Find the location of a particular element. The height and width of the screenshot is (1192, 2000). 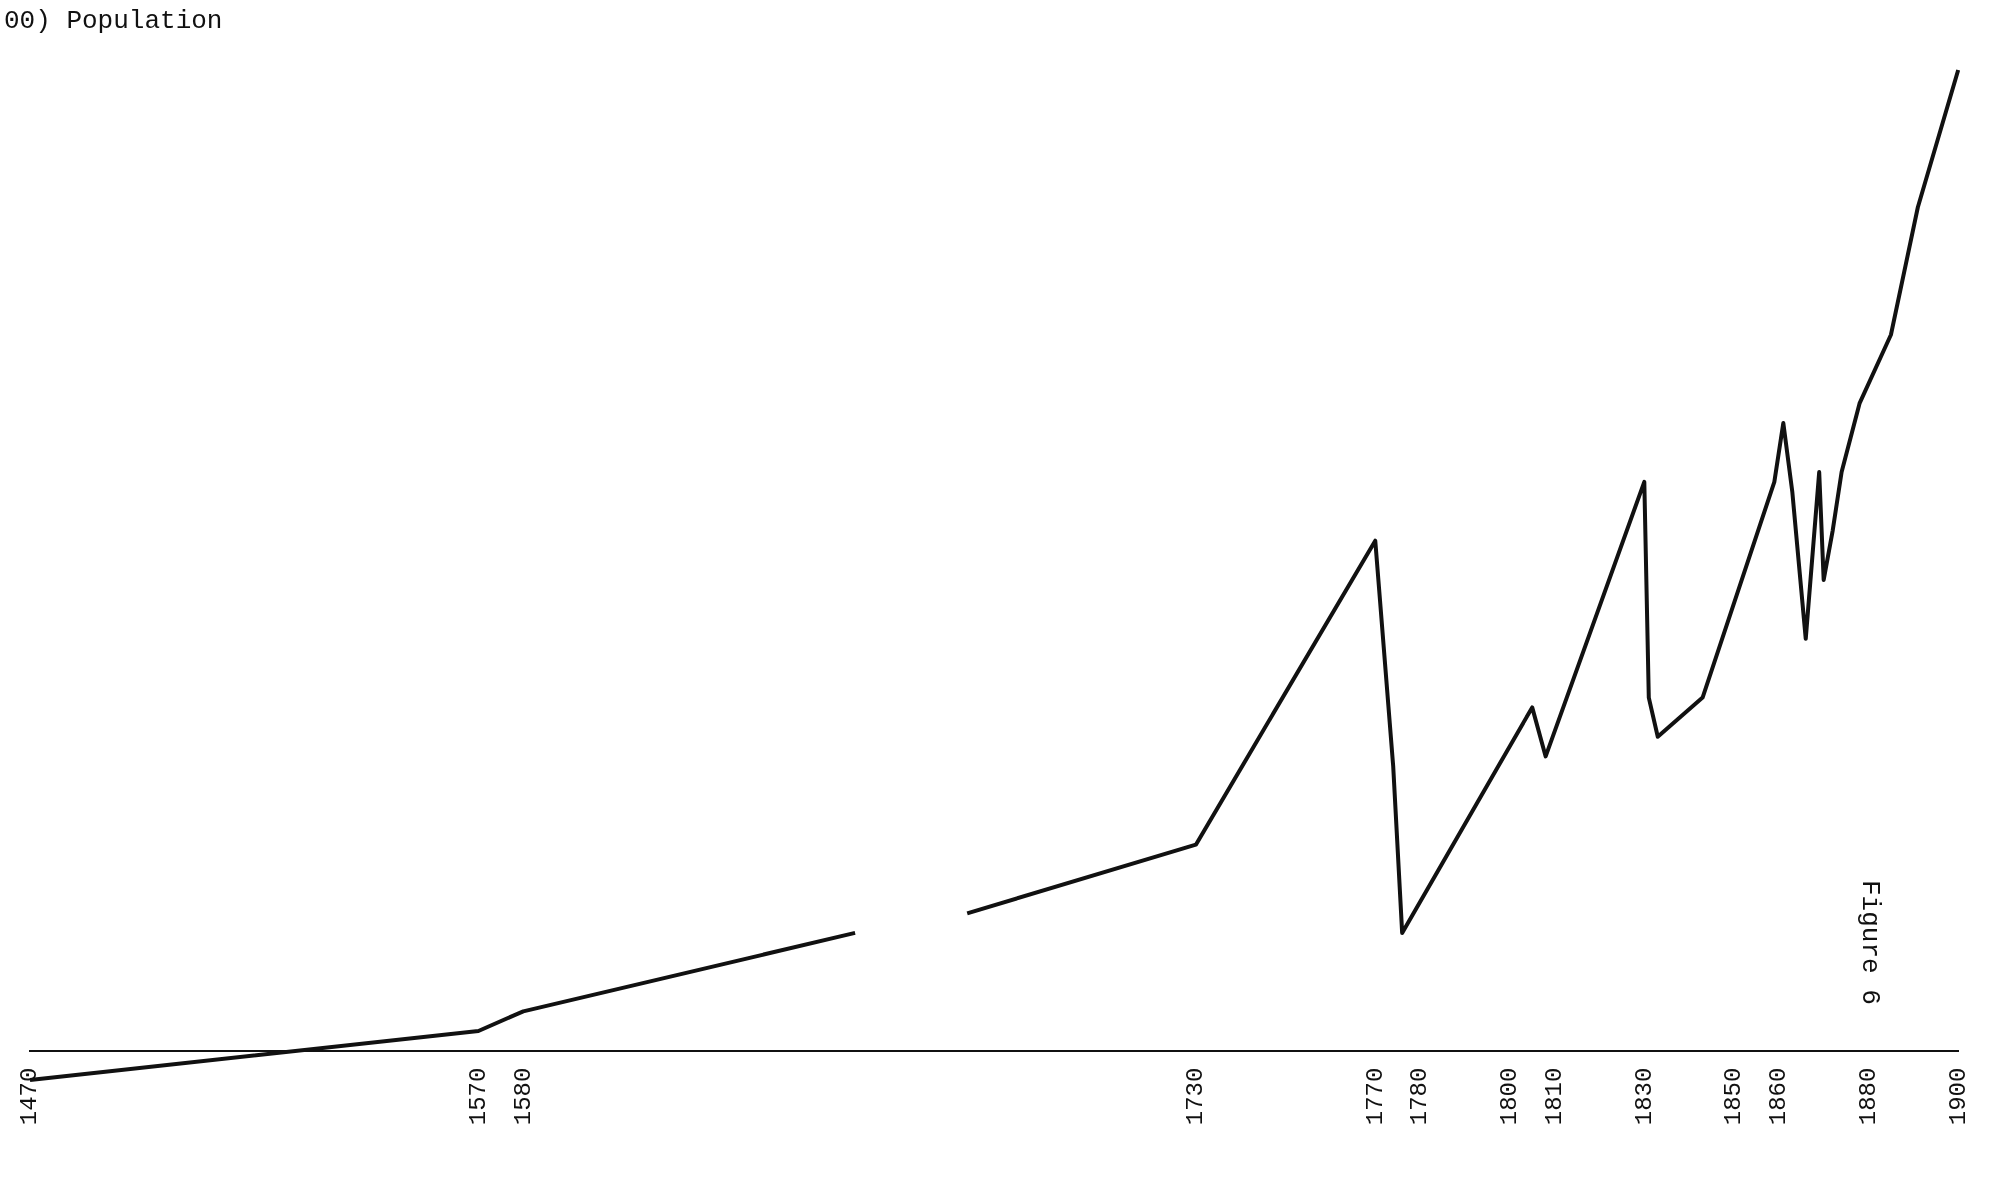

x-tick-label: 1580 is located at coordinates (523, 1096).